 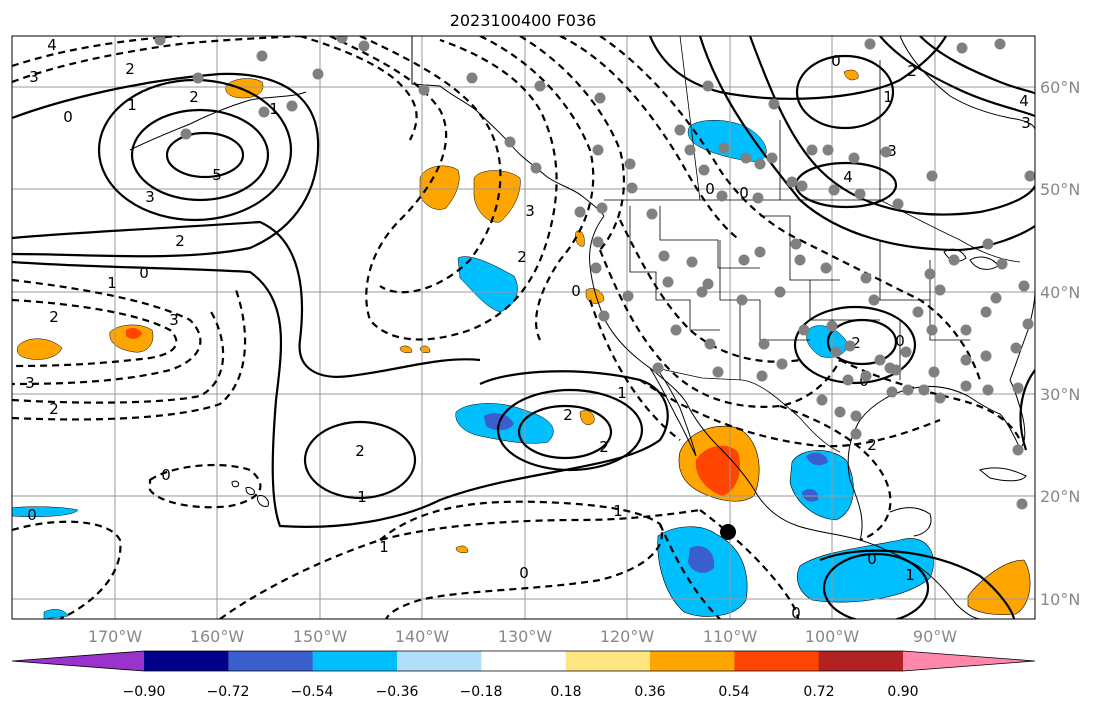 I want to click on canada-provinces, so click(x=780, y=118).